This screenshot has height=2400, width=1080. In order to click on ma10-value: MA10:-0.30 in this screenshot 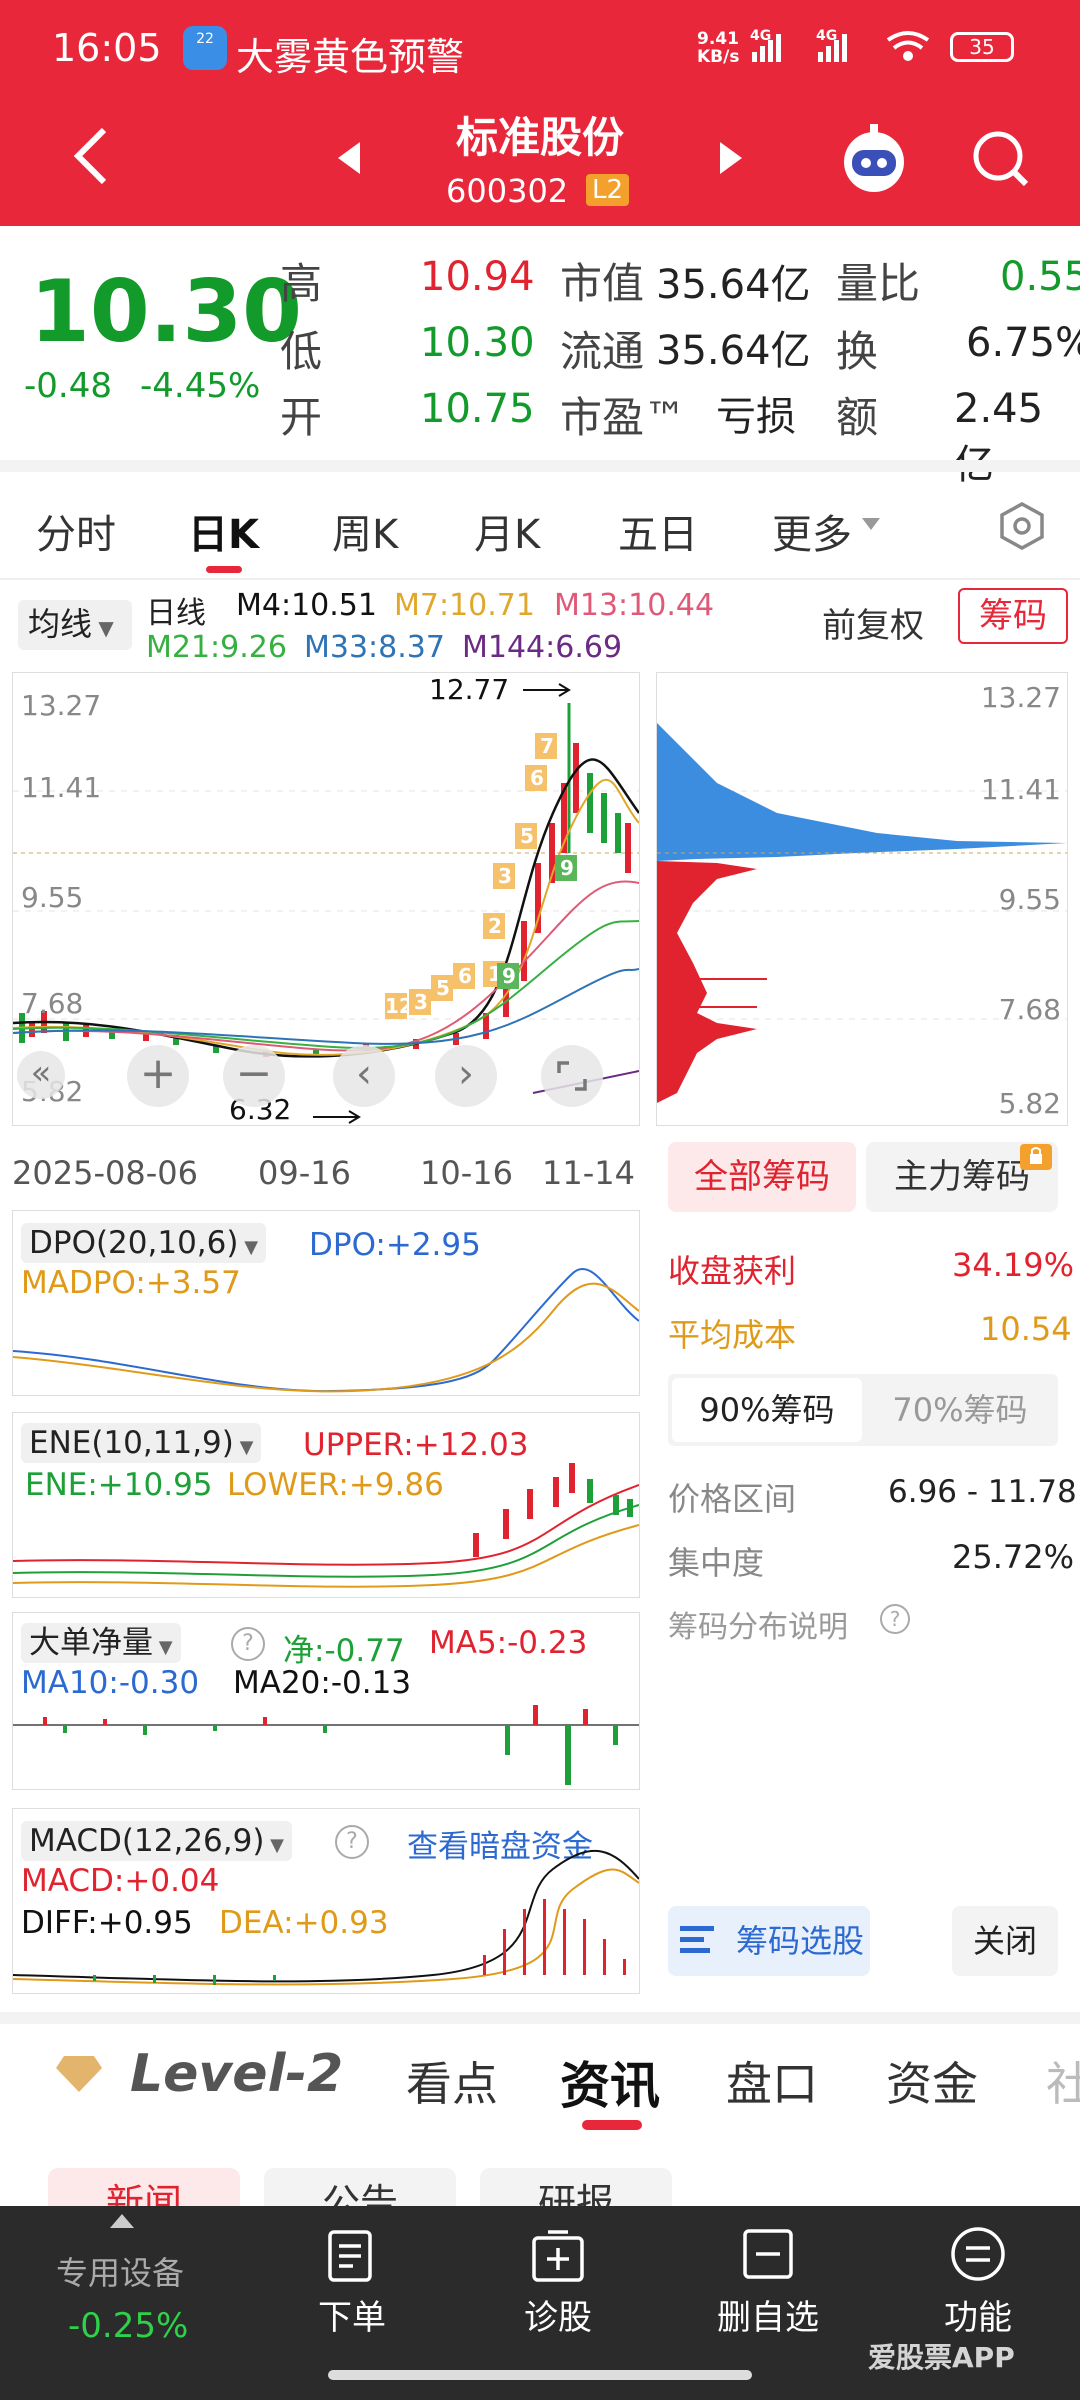, I will do `click(110, 1683)`.